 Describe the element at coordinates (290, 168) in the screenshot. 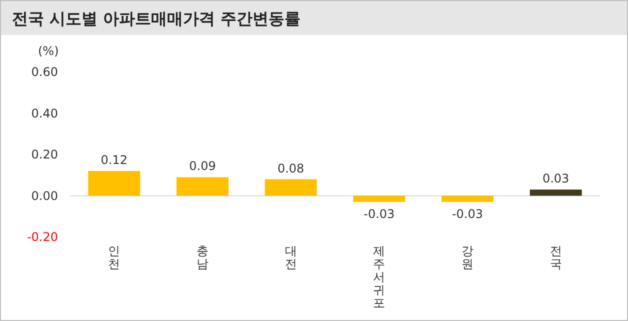

I see `data-label: 0.08` at that location.